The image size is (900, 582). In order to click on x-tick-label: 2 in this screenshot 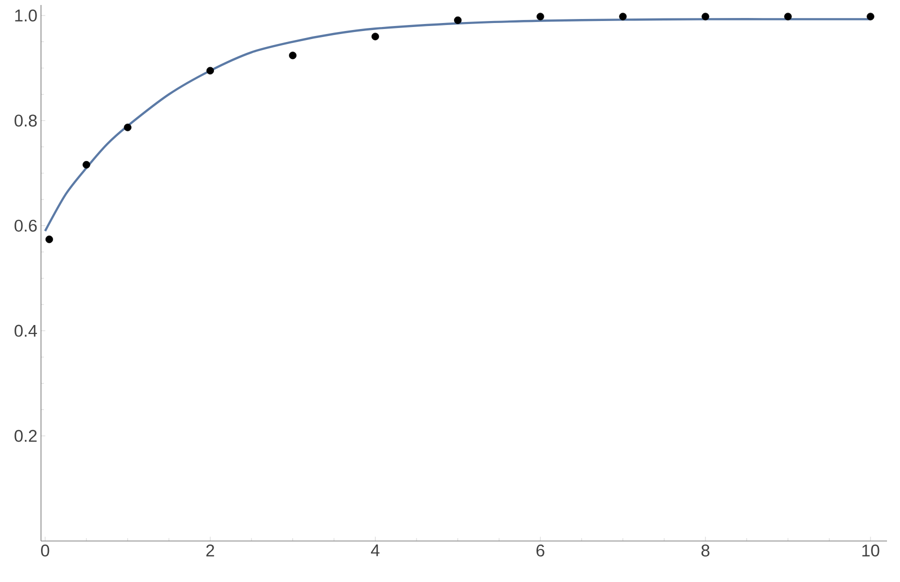, I will do `click(210, 550)`.